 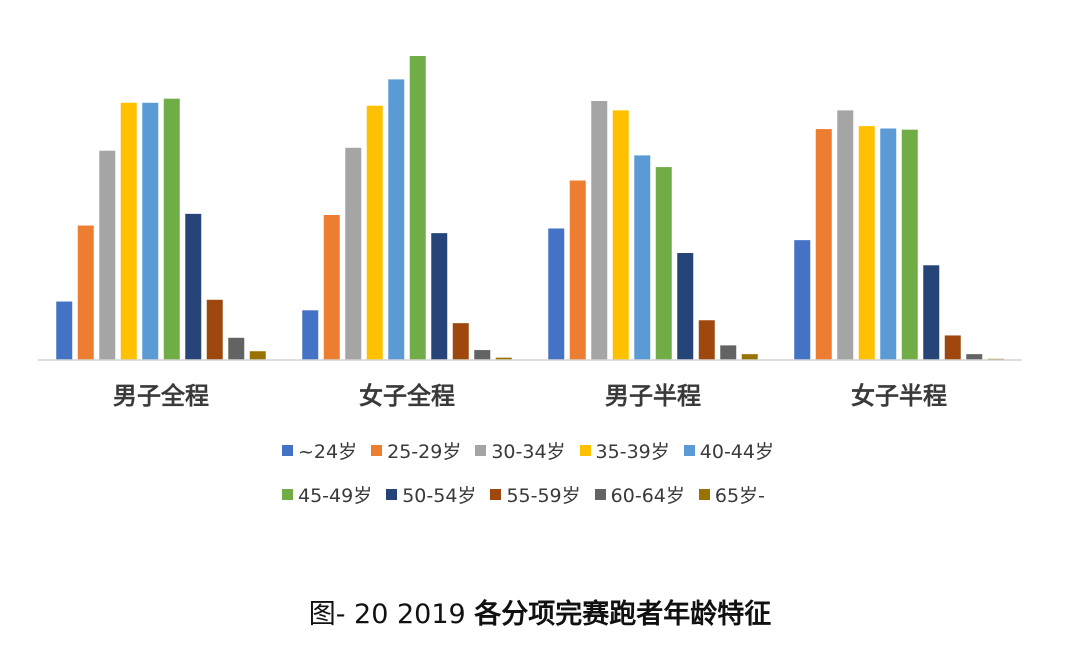 I want to click on bar-45-49岁-女子全程, so click(x=417, y=208).